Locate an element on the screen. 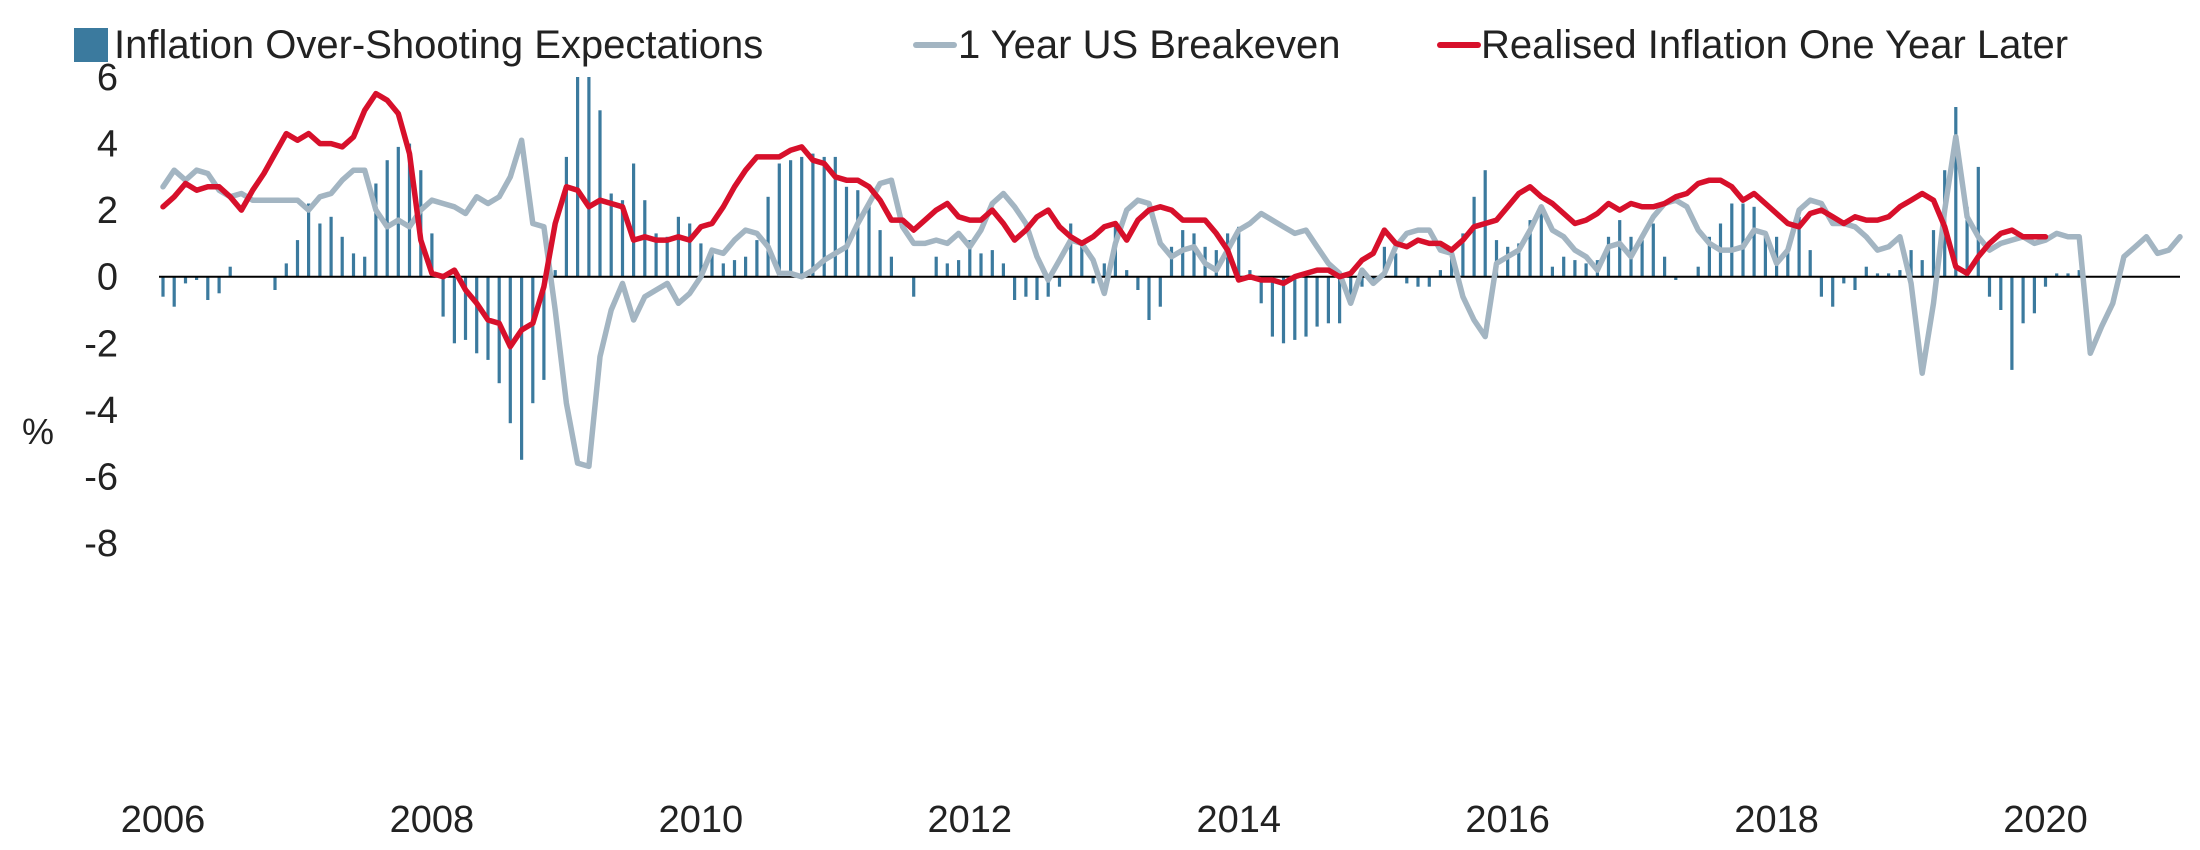 The width and height of the screenshot is (2200, 850). y-tick-label: -4 is located at coordinates (101, 411).